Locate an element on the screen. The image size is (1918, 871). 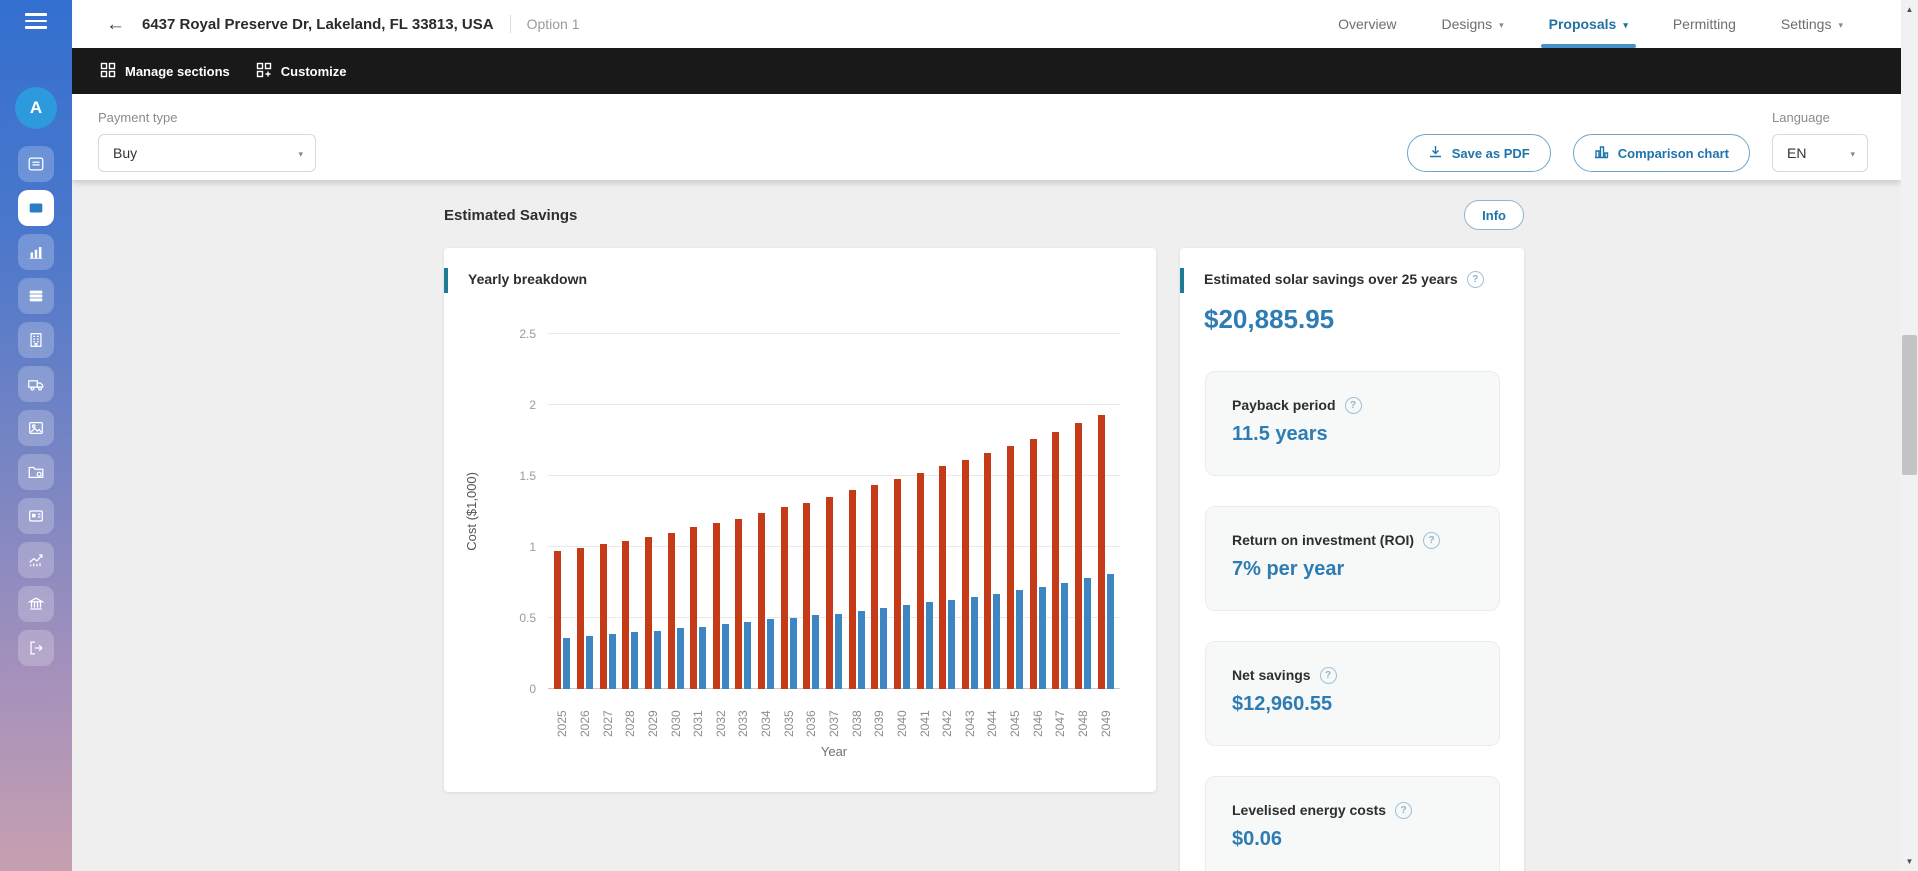
x-tick-label: 2049 is located at coordinates (1105, 723).